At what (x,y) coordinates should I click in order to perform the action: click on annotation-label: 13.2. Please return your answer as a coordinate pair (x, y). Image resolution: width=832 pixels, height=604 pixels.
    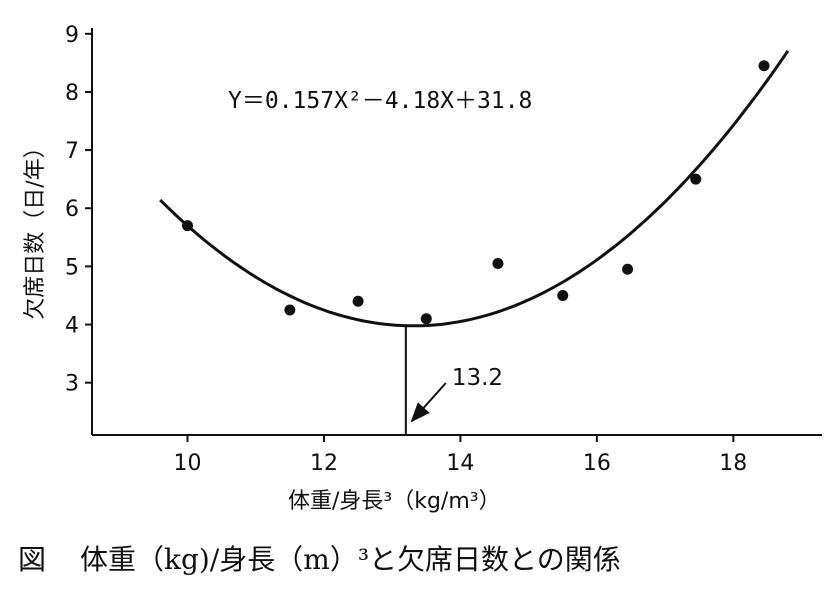
    Looking at the image, I should click on (477, 378).